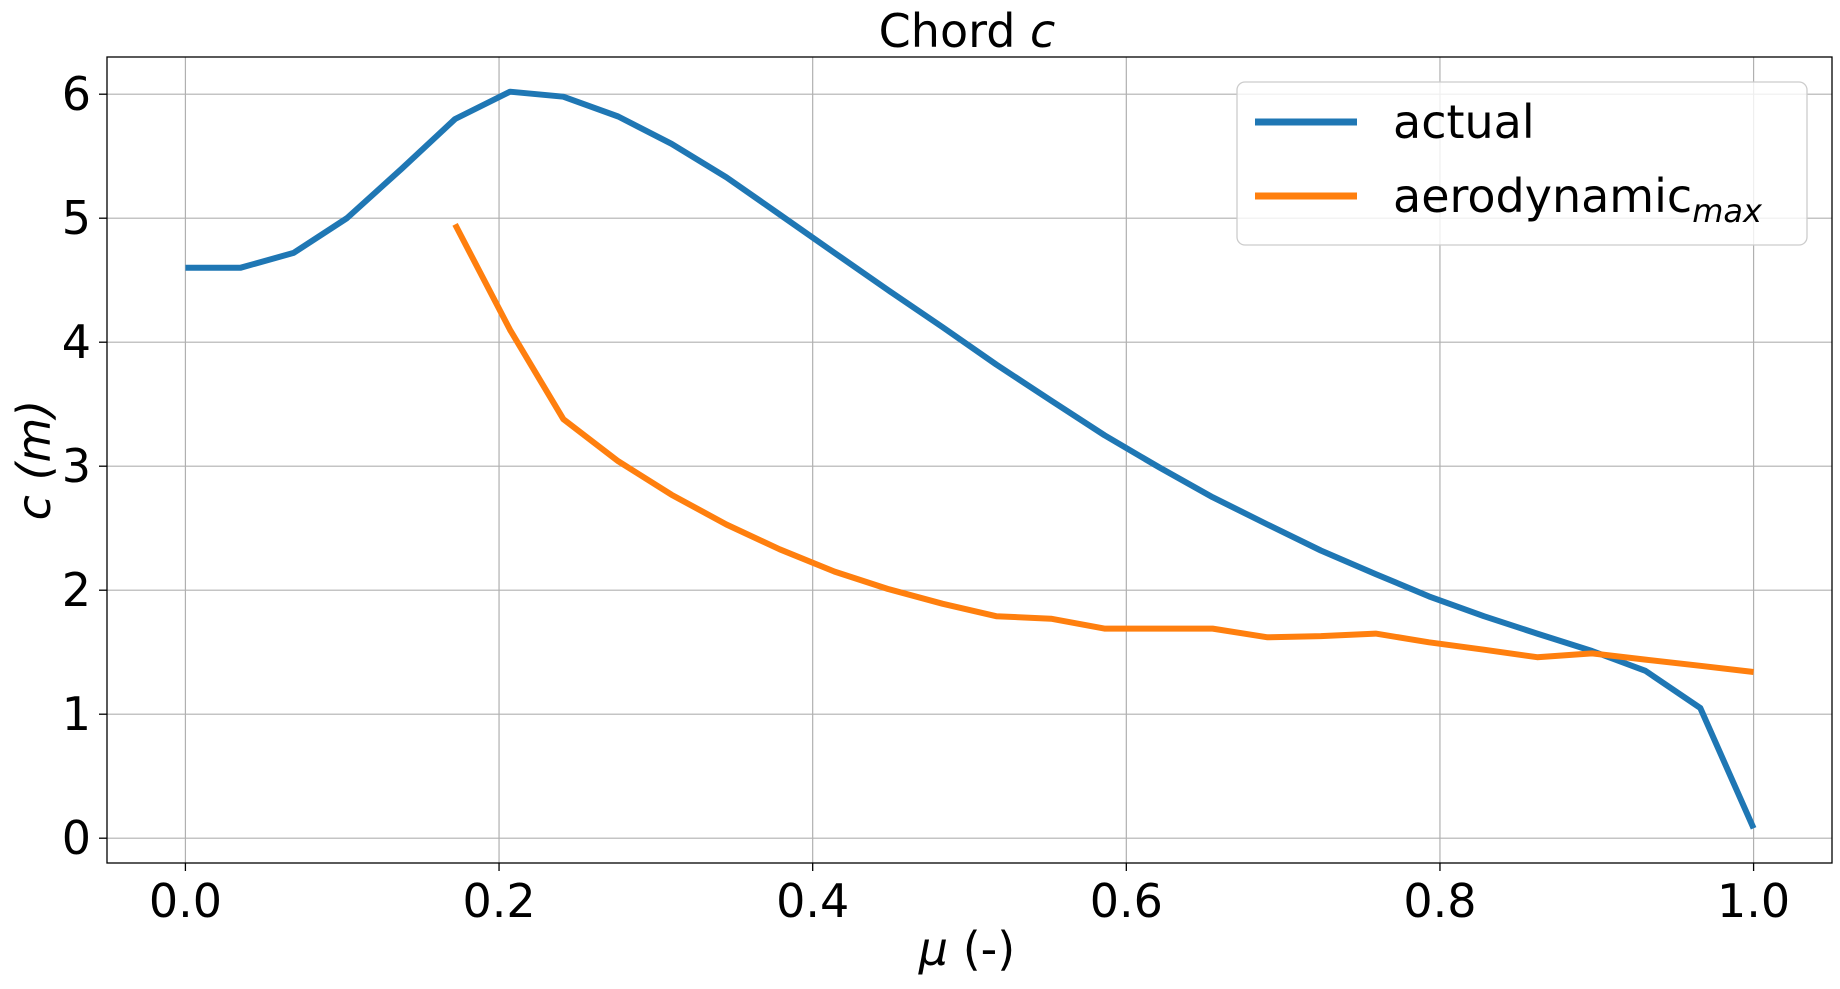 This screenshot has height=989, width=1840. I want to click on x-axis-label-symbol: μ, so click(933, 949).